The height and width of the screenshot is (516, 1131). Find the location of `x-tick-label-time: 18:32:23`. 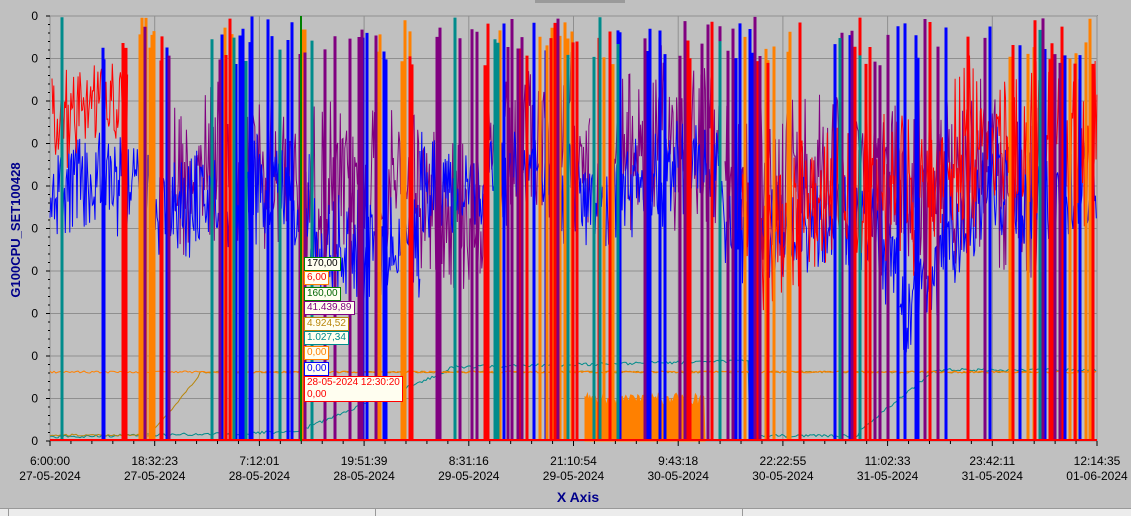

x-tick-label-time: 18:32:23 is located at coordinates (154, 461).